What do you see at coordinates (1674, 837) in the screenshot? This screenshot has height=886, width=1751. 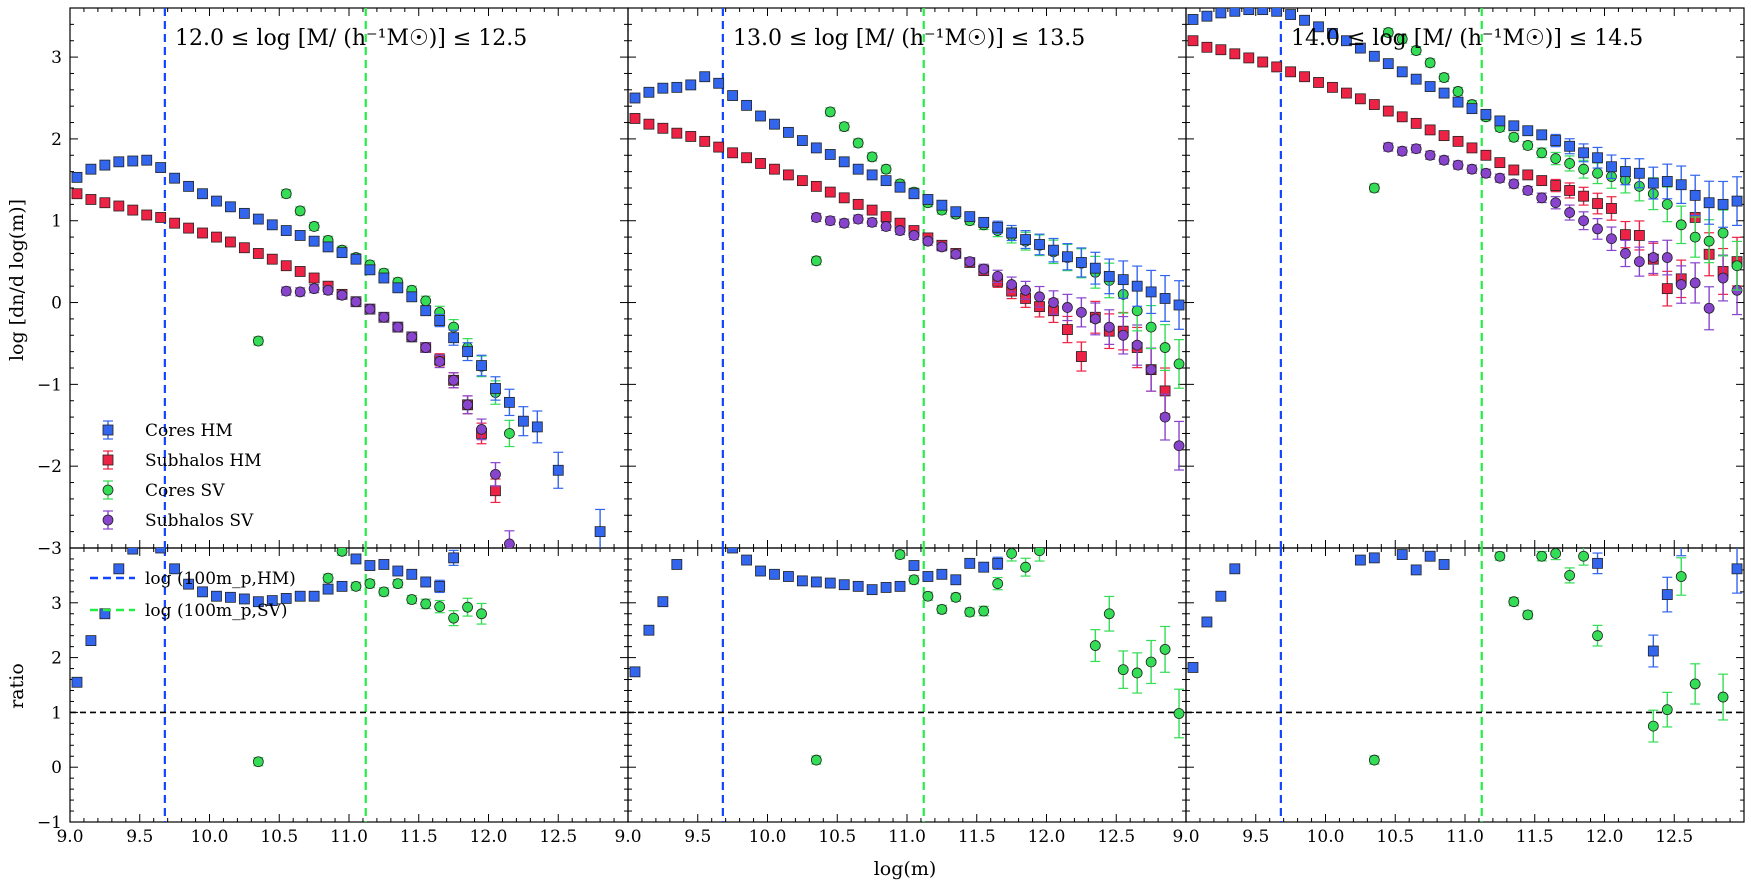 I see `x-tick-label: 12.5` at bounding box center [1674, 837].